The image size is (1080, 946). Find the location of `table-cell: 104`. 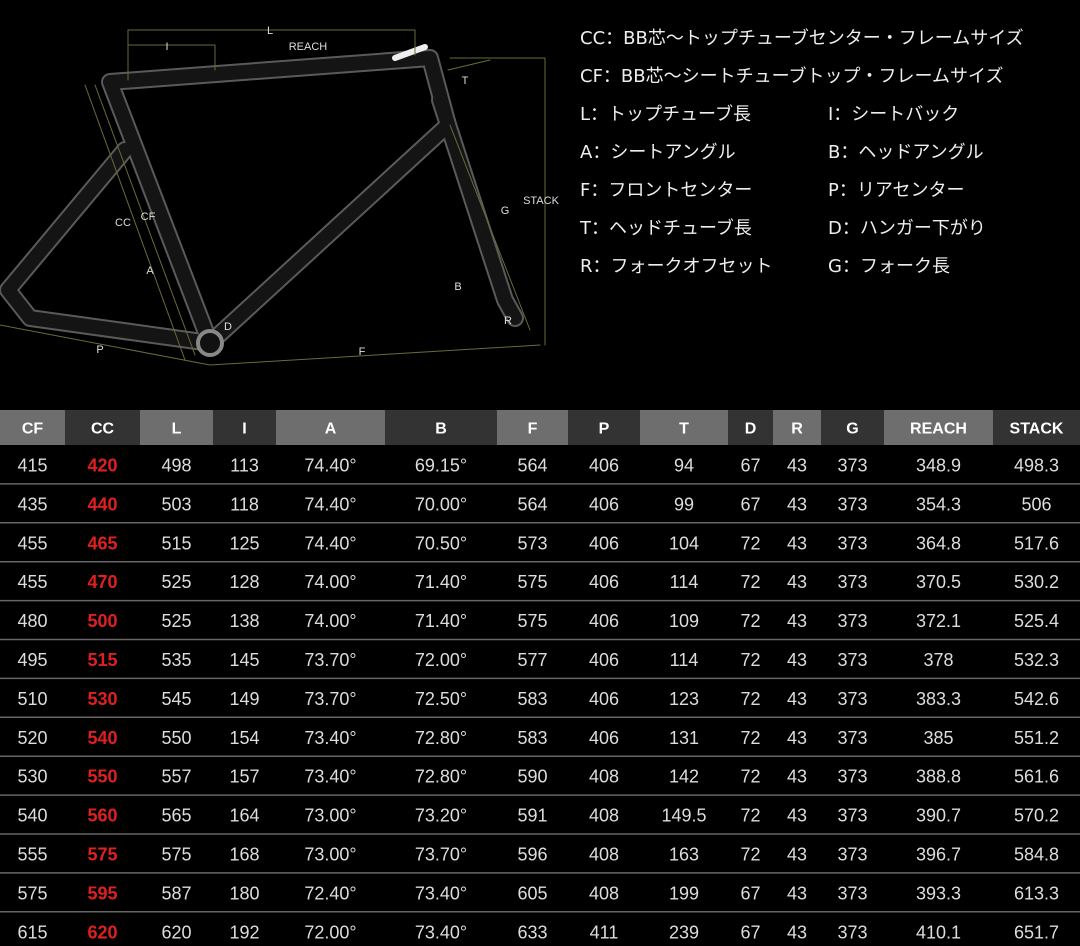

table-cell: 104 is located at coordinates (684, 543).